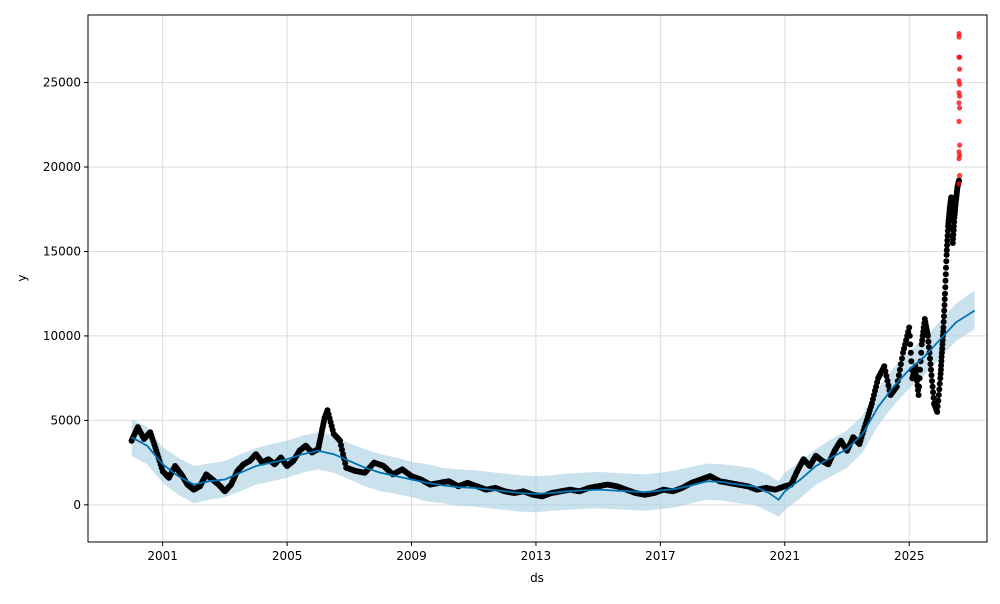 The width and height of the screenshot is (1000, 604). I want to click on y-tick-label: 5000, so click(65, 420).